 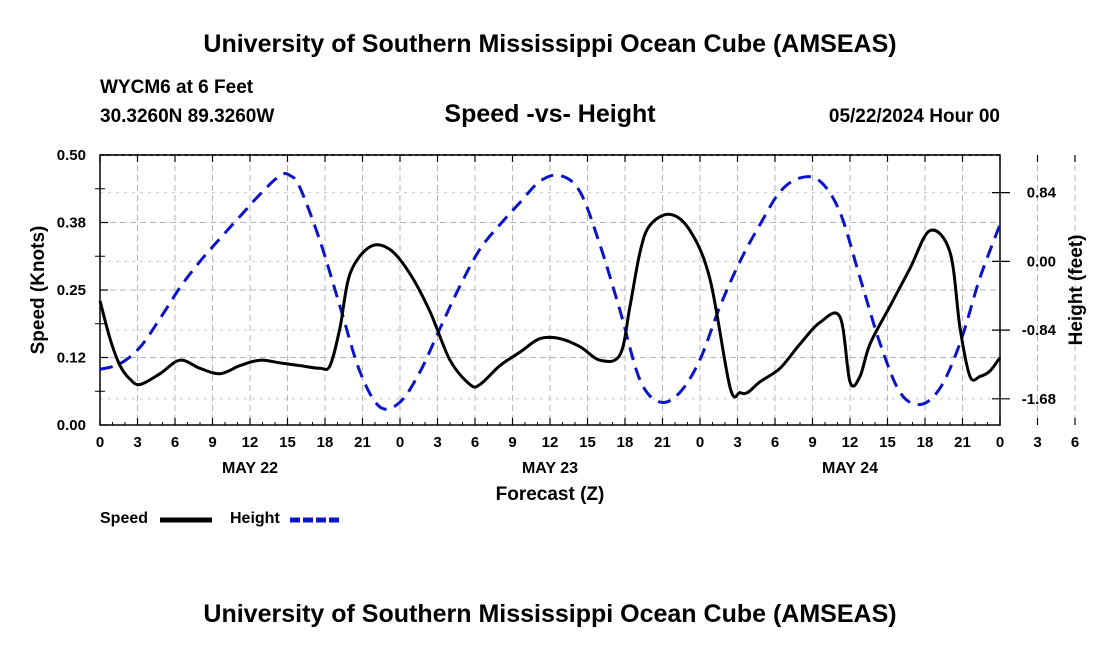 I want to click on chart-title: Speed -vs- Height, so click(x=550, y=114).